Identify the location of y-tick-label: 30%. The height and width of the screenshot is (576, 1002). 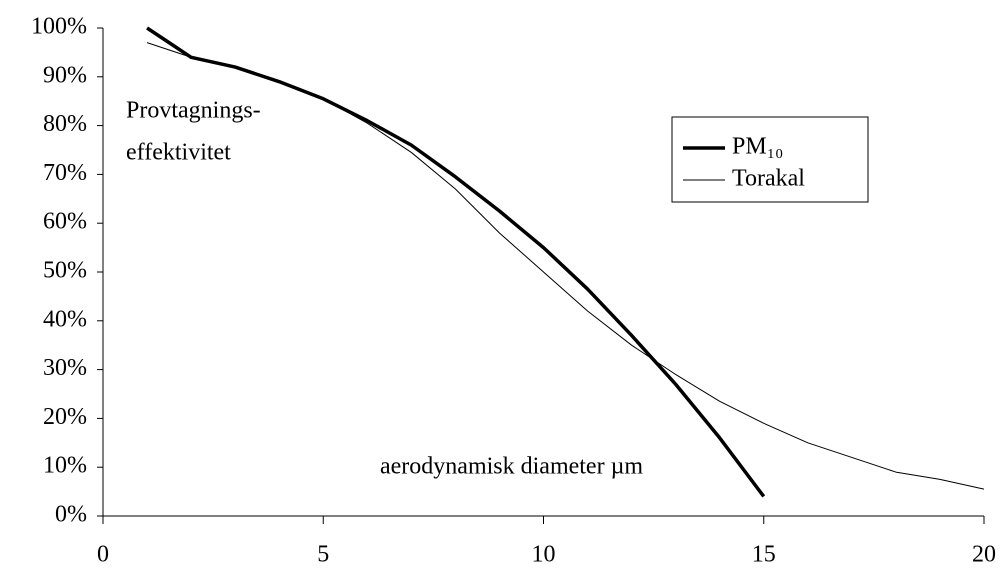
(65, 368).